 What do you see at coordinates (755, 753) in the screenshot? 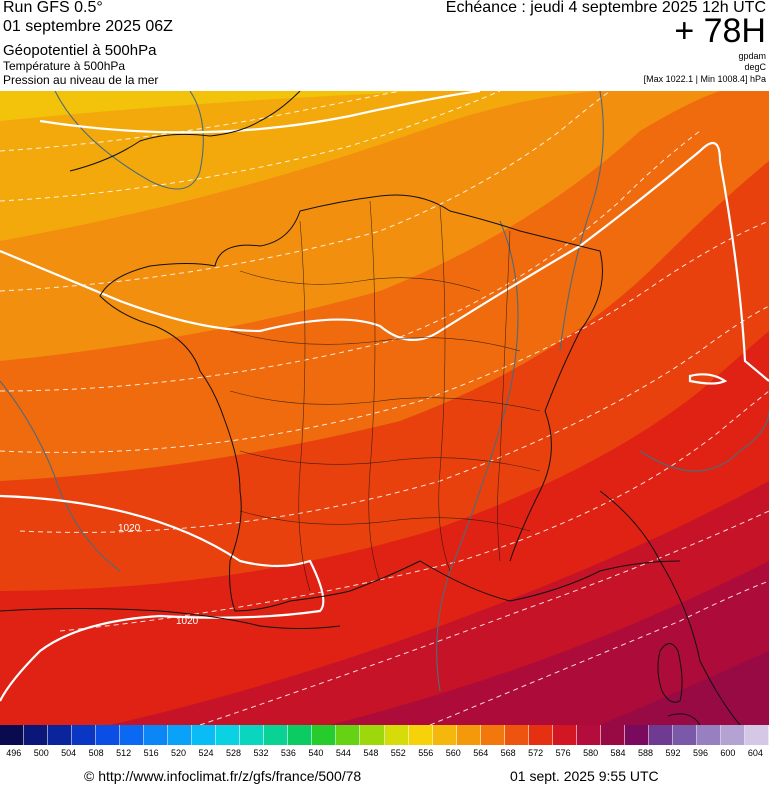
I see `colorbar-label: 604` at bounding box center [755, 753].